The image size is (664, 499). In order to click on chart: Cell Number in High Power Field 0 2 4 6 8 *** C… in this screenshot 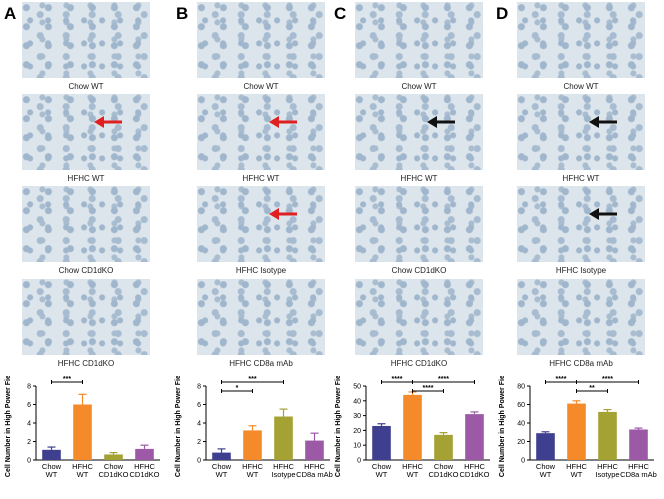, I will do `click(83, 436)`.